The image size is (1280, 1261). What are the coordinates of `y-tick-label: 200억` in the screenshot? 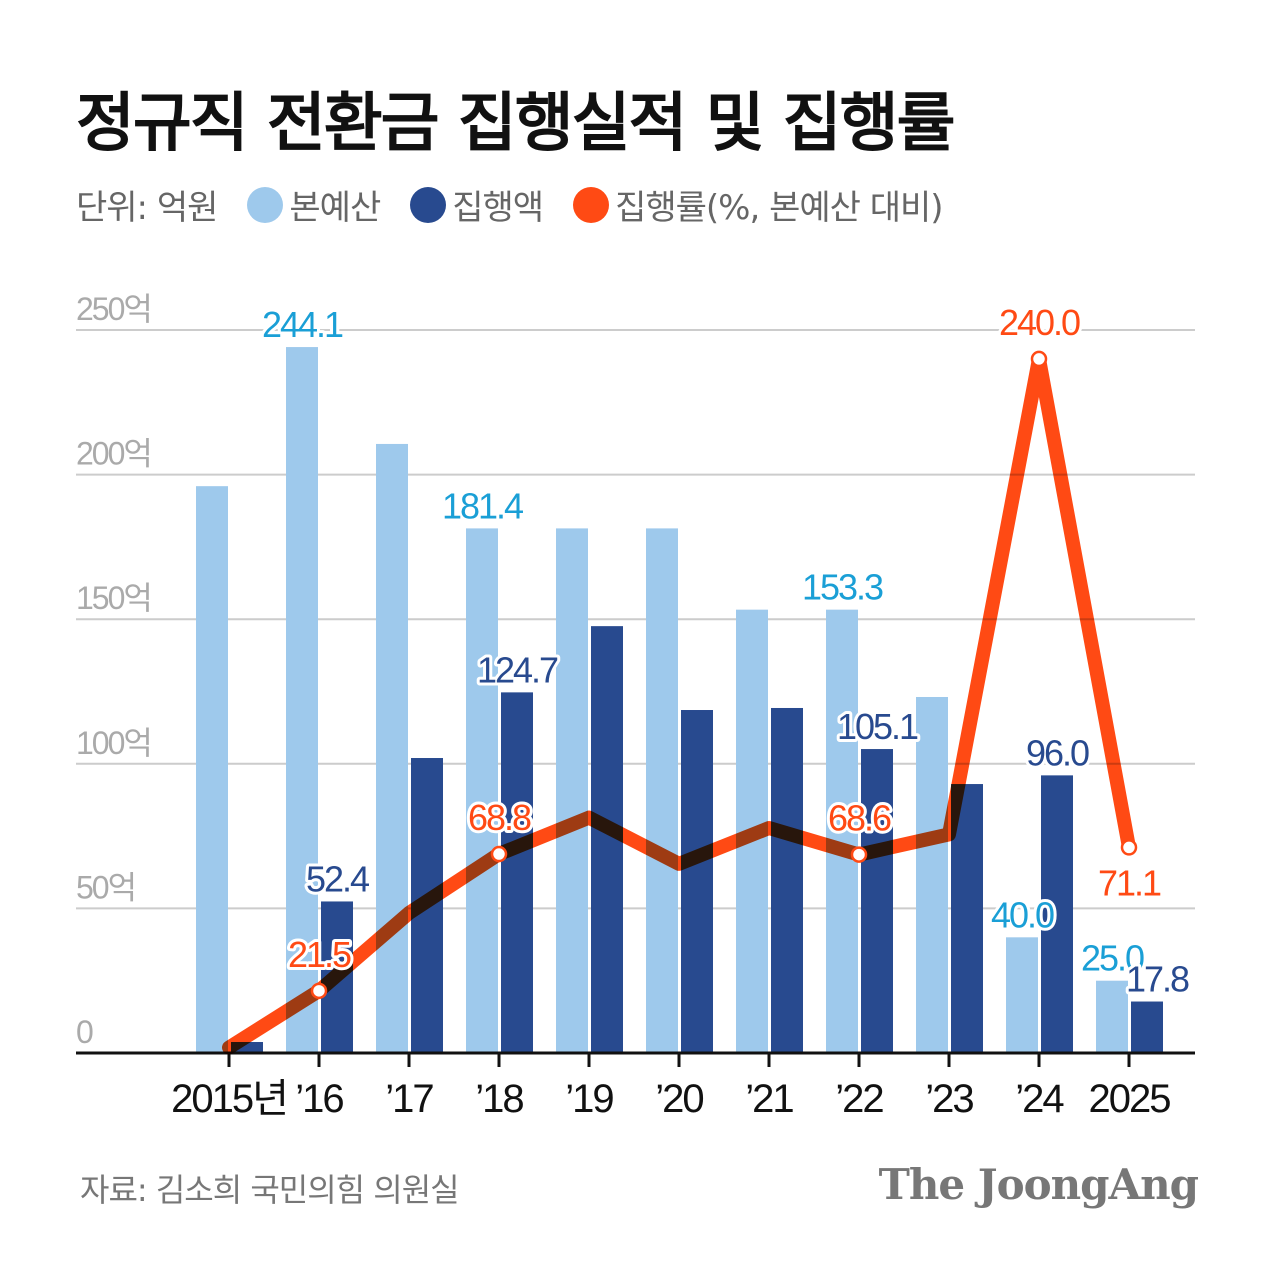 It's located at (113, 454).